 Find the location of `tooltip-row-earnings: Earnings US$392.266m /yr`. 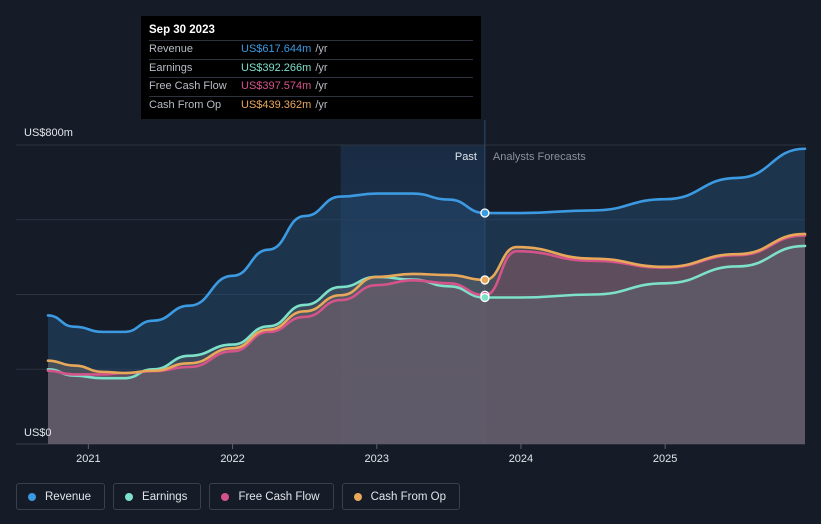

tooltip-row-earnings: Earnings US$392.266m /yr is located at coordinates (311, 68).